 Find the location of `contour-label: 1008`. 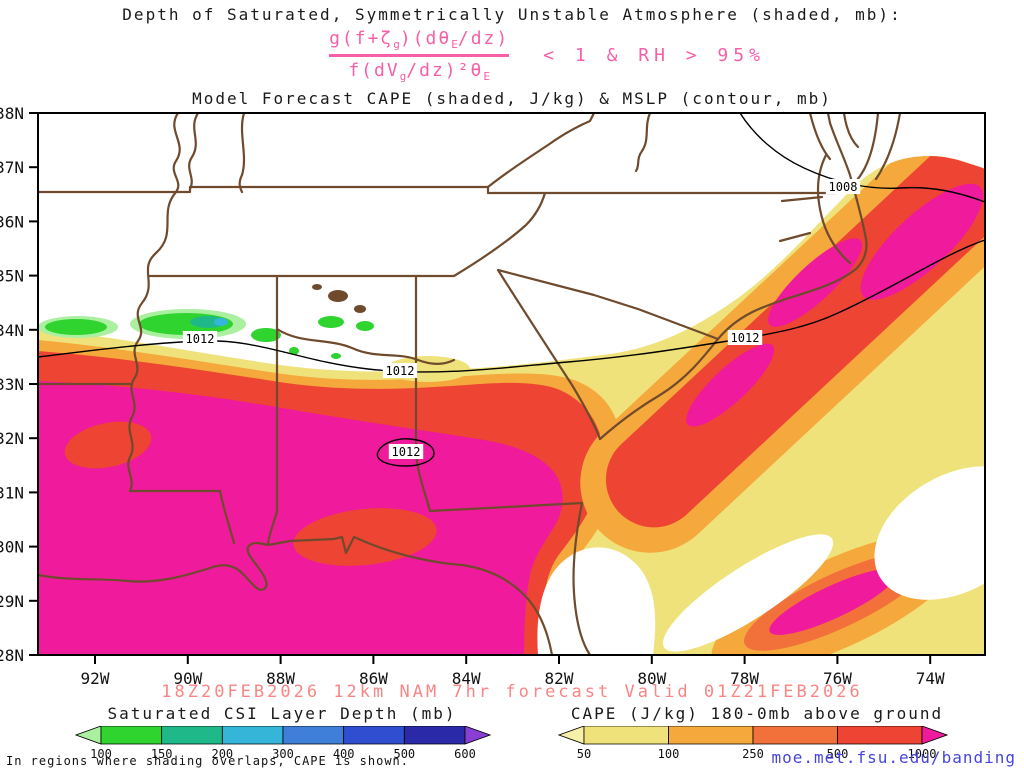

contour-label: 1008 is located at coordinates (843, 187).